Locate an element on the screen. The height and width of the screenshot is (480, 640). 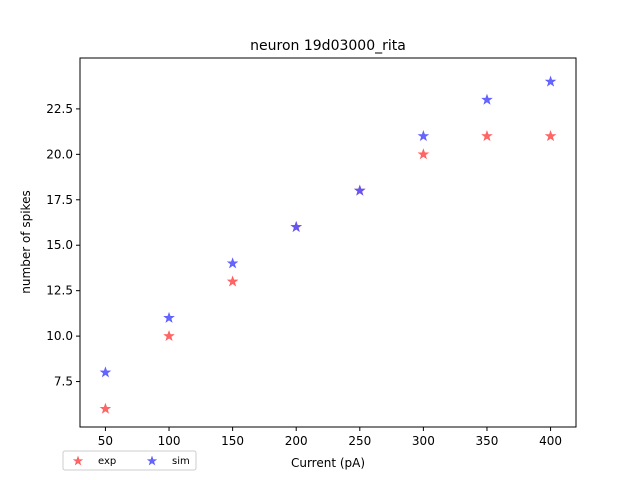
y-tick-label: 20.0 is located at coordinates (59, 154).